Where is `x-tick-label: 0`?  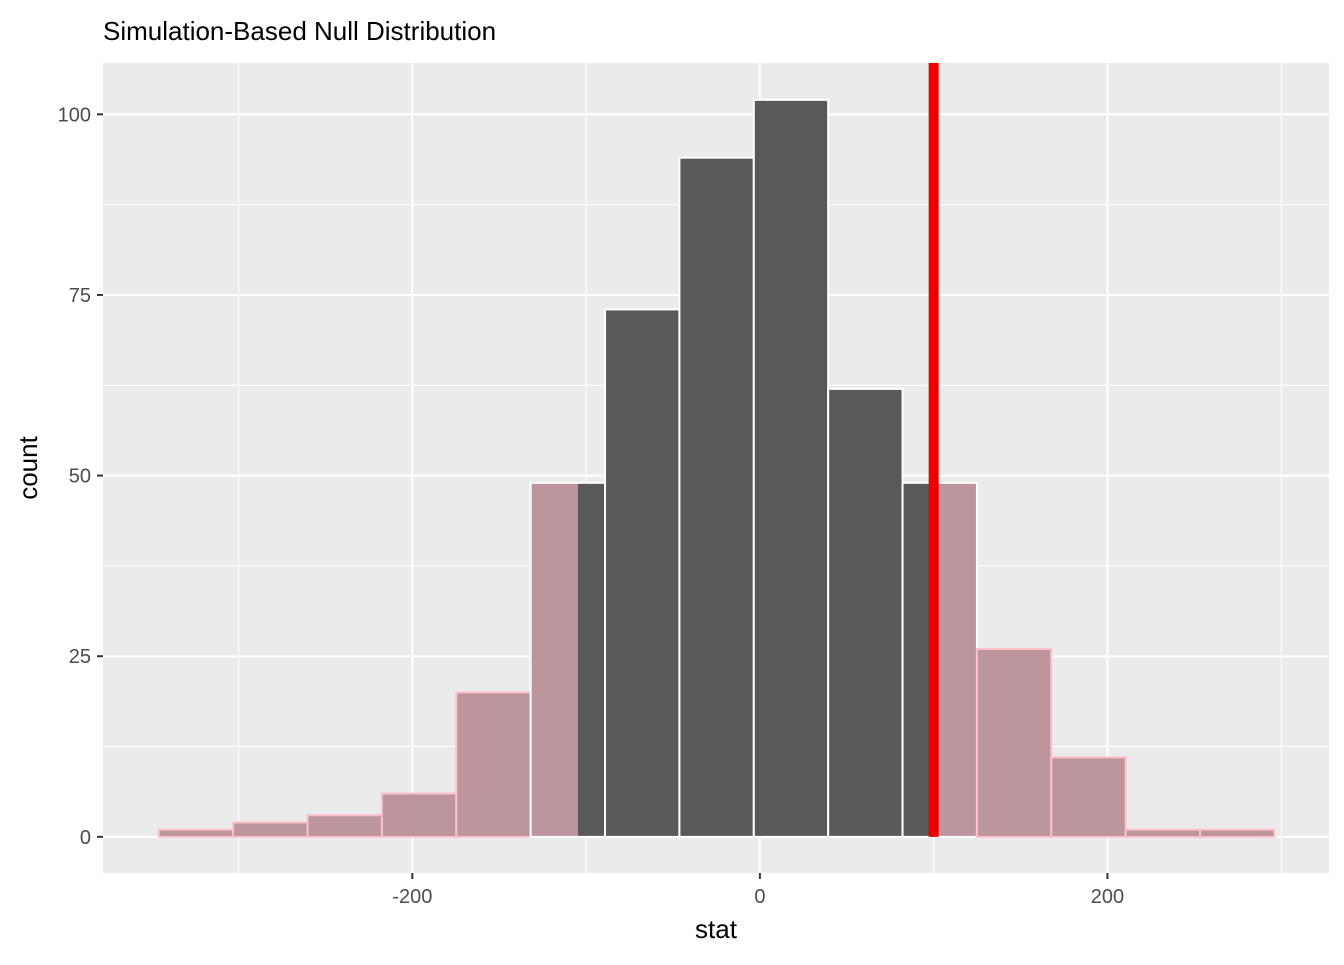
x-tick-label: 0 is located at coordinates (759, 897).